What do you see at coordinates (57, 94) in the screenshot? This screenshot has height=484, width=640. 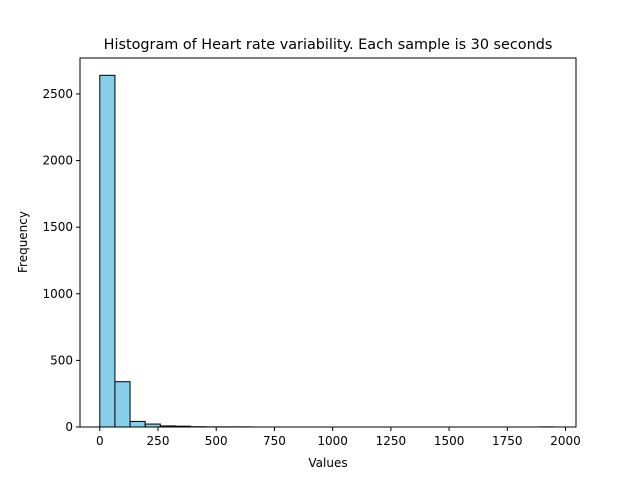 I see `y-tick-label: 2500` at bounding box center [57, 94].